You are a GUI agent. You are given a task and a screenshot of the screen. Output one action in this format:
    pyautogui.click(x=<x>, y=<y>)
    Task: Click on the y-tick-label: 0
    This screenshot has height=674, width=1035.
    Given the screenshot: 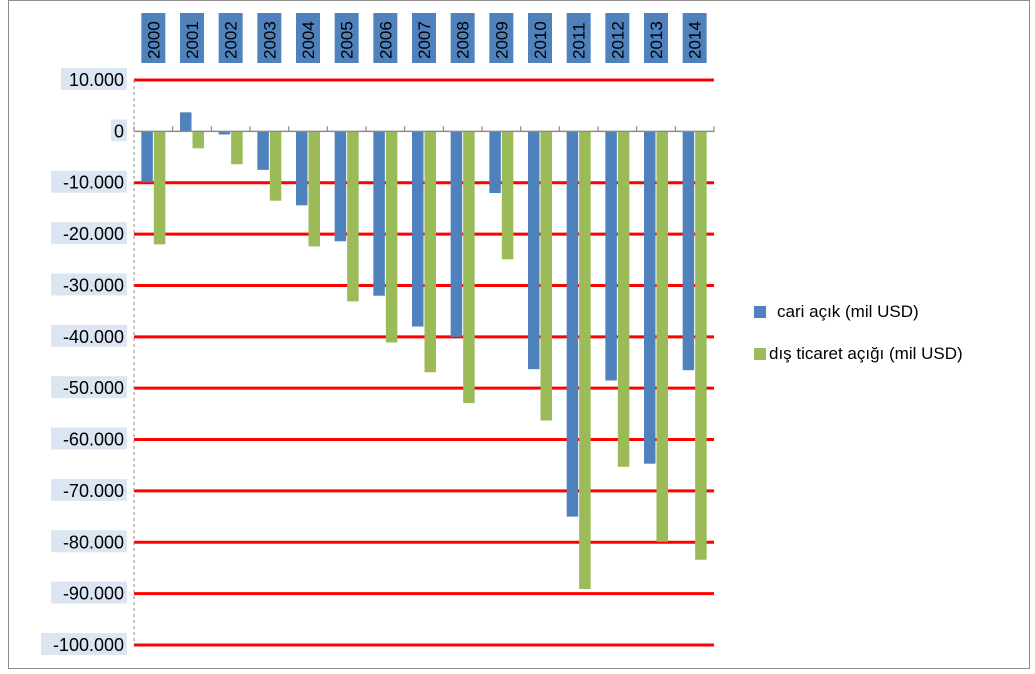 What is the action you would take?
    pyautogui.click(x=119, y=131)
    